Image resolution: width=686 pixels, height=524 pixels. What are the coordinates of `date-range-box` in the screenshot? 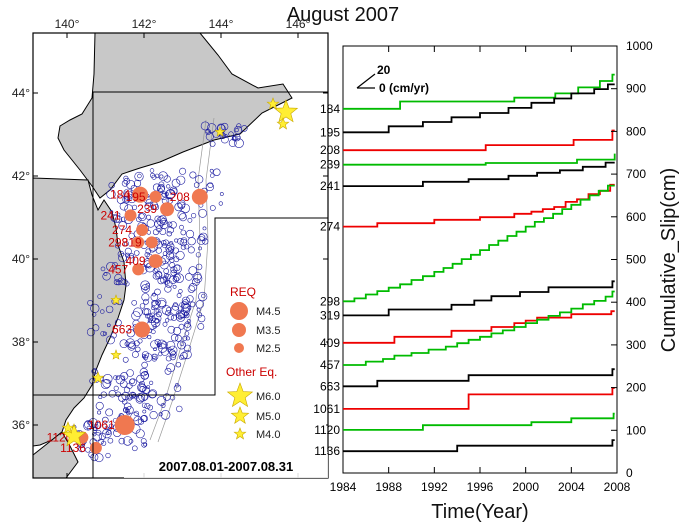 It's located at (226, 465).